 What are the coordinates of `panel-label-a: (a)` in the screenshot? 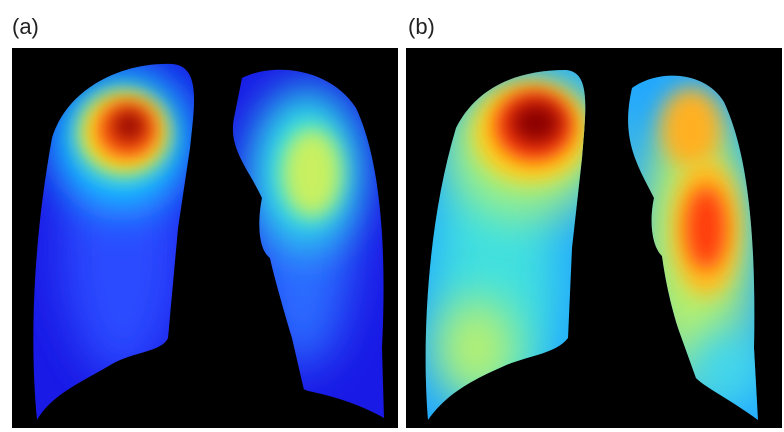 It's located at (25, 26).